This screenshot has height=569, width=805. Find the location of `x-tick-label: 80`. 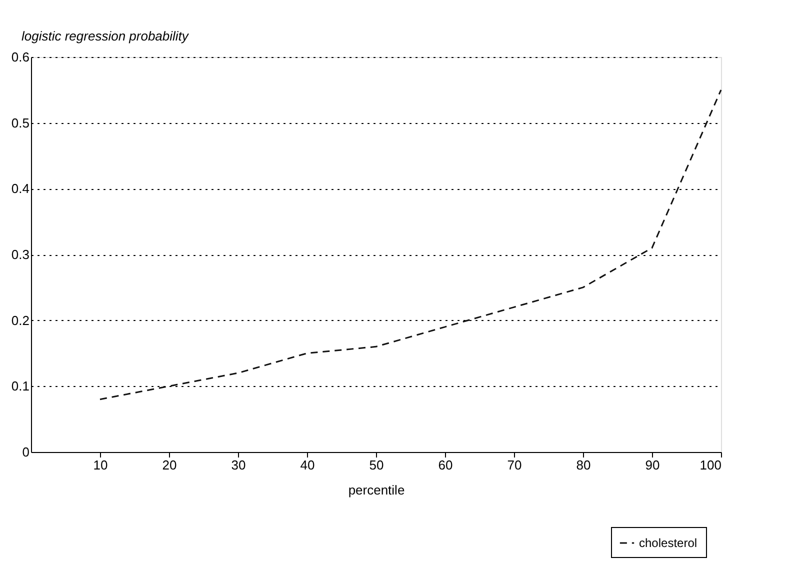

x-tick-label: 80 is located at coordinates (583, 465).